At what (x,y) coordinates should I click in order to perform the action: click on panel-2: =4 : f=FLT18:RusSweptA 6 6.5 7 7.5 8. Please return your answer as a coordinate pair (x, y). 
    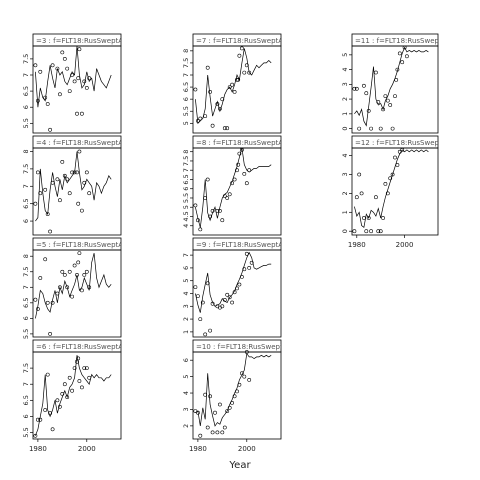
    Looking at the image, I should click on (72, 185).